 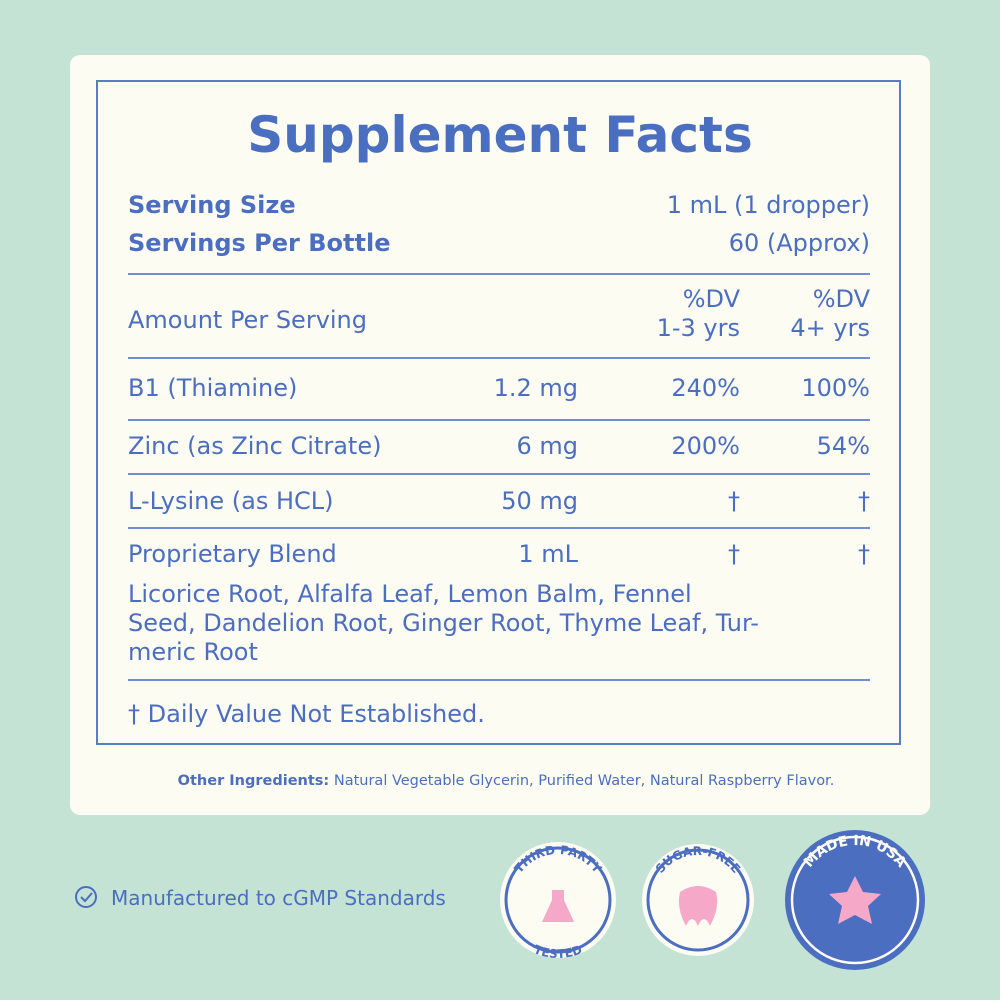 What do you see at coordinates (535, 388) in the screenshot?
I see `amount: 1.2 mg` at bounding box center [535, 388].